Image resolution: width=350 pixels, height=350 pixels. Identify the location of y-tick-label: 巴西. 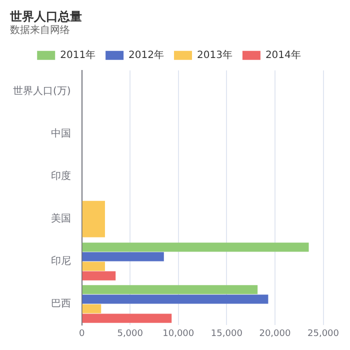
(60, 304).